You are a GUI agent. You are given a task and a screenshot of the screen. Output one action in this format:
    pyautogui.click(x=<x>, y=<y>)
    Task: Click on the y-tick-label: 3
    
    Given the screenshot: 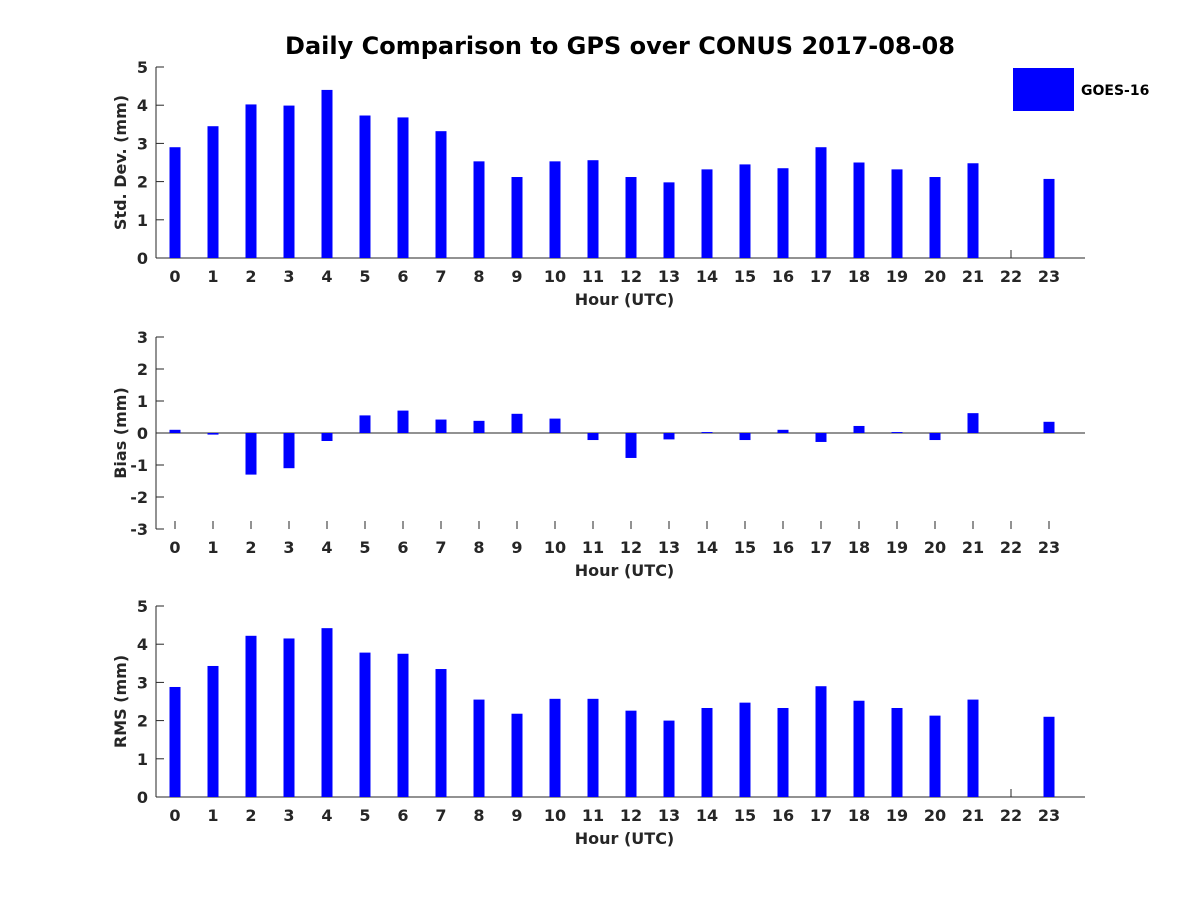 What is the action you would take?
    pyautogui.click(x=142, y=682)
    